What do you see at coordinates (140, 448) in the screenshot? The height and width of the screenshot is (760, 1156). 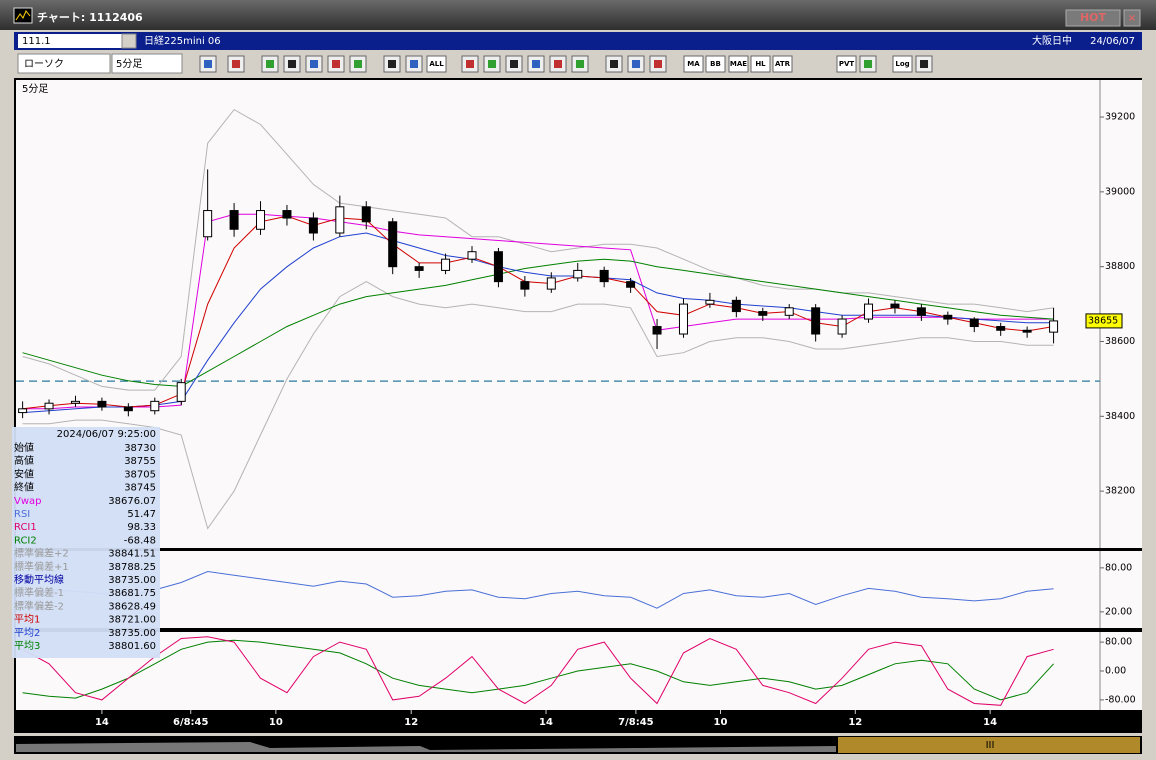 I see `info-value: 38730` at bounding box center [140, 448].